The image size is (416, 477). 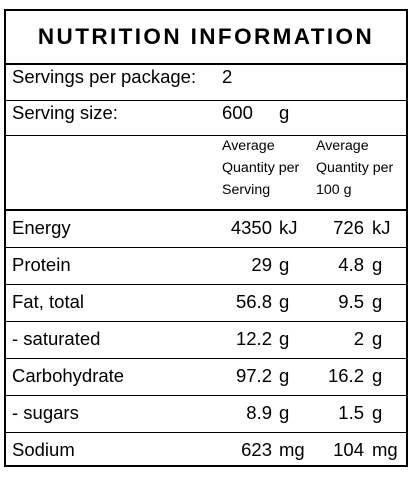 What do you see at coordinates (227, 76) in the screenshot?
I see `servings-value: 2` at bounding box center [227, 76].